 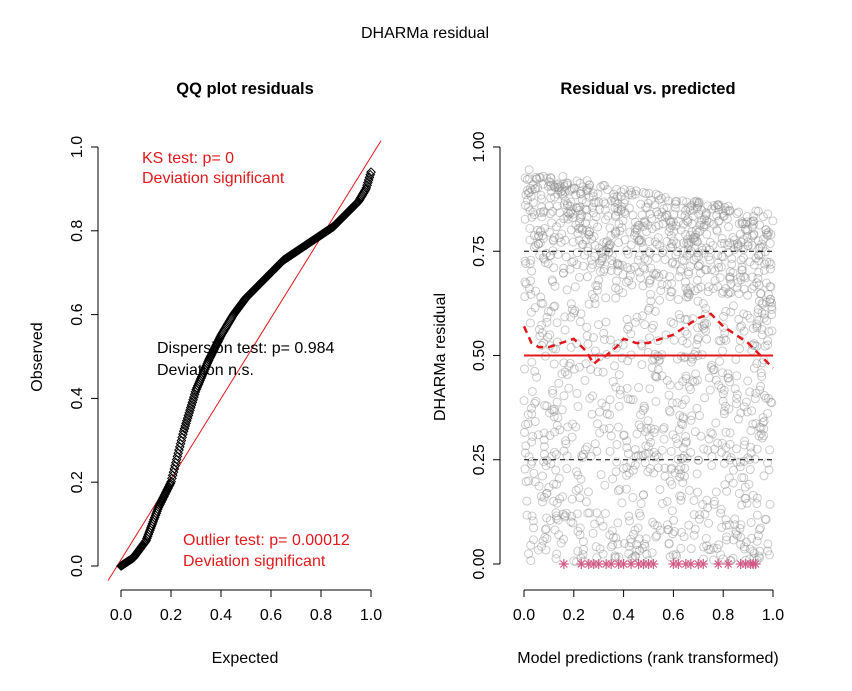 What do you see at coordinates (205, 370) in the screenshot?
I see `dispersion-deviation-label: Deviation n.s.` at bounding box center [205, 370].